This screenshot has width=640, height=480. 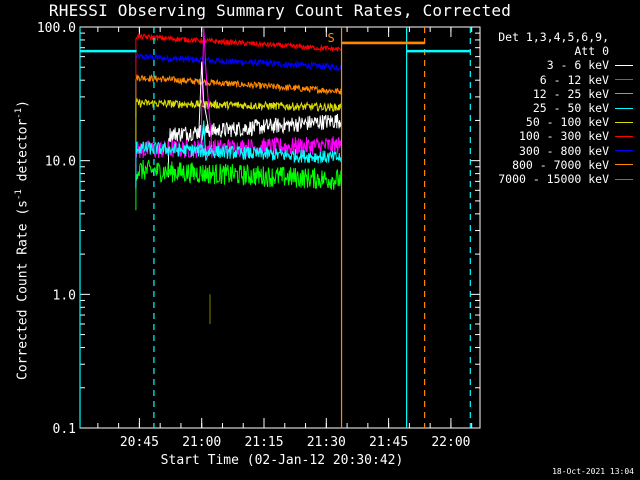 What do you see at coordinates (326, 442) in the screenshot?
I see `x-tick-label: 21:30` at bounding box center [326, 442].